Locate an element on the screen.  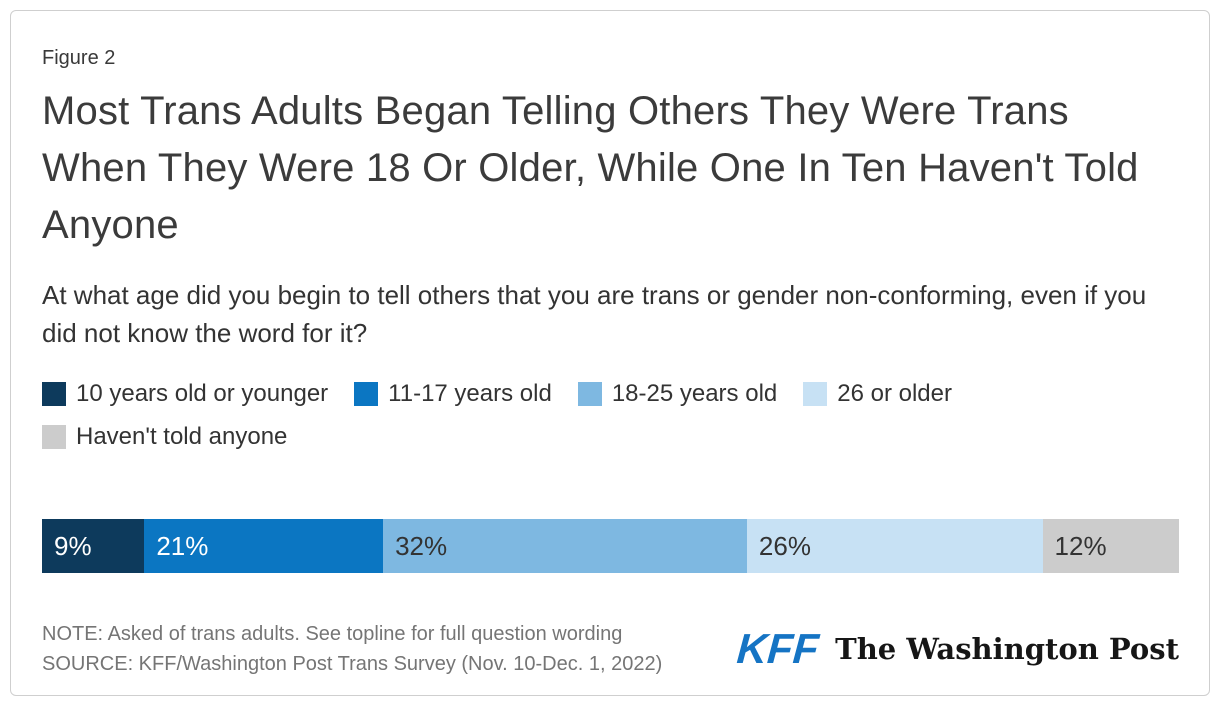
bar-segment-label: 9% is located at coordinates (73, 545).